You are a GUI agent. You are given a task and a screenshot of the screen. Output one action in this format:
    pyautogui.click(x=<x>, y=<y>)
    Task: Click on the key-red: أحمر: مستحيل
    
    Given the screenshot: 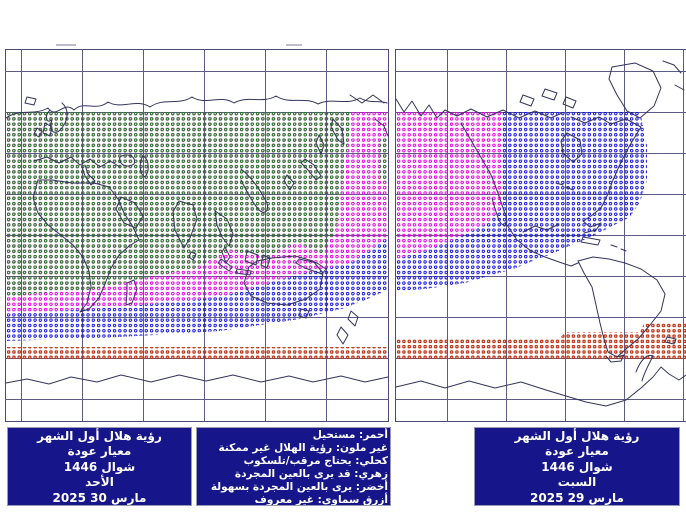 What is the action you would take?
    pyautogui.click(x=350, y=435)
    